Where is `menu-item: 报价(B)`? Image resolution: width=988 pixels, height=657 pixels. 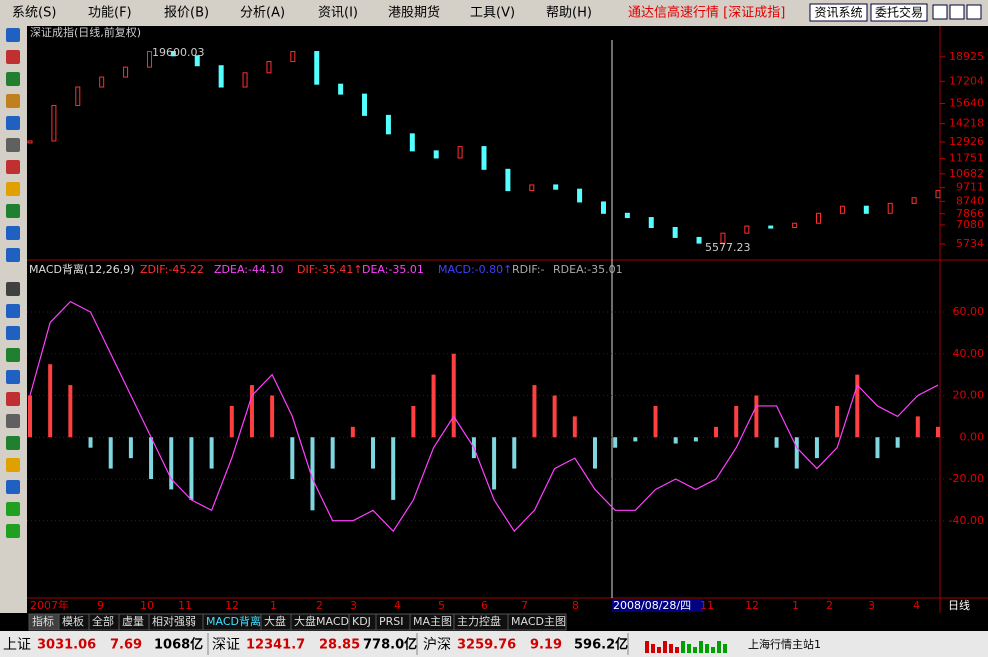
menu-item: 报价(B) is located at coordinates (186, 13).